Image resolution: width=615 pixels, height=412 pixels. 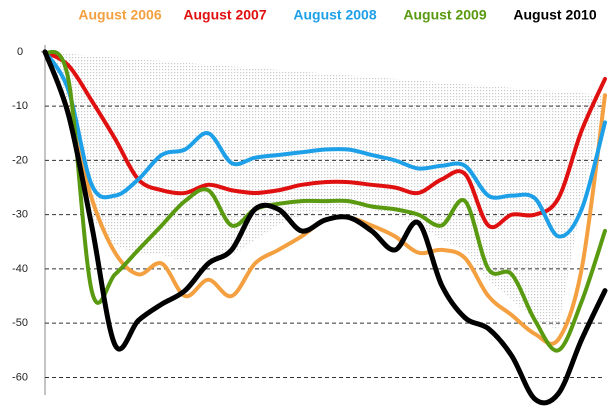 I want to click on legend-entry: August 2007, so click(x=224, y=15).